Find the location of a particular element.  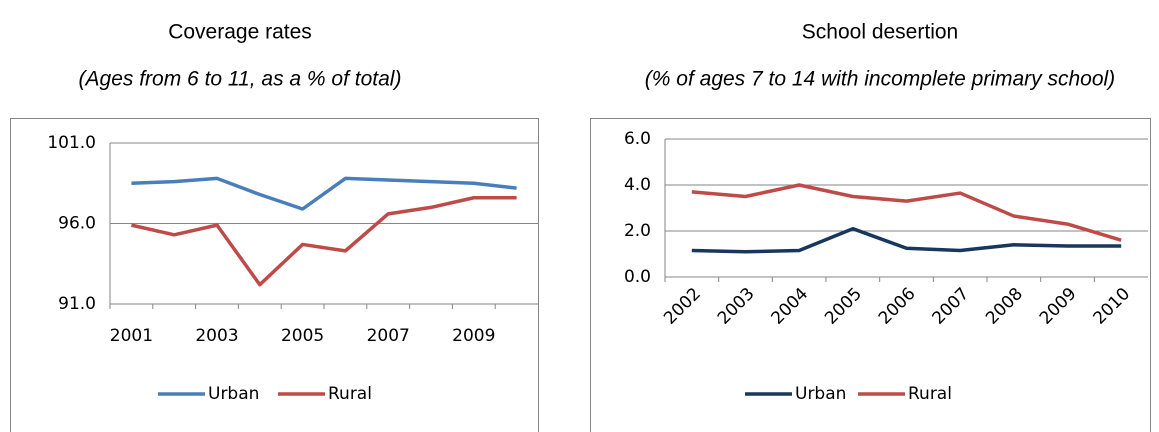

chart-title: School desertion is located at coordinates (880, 32).